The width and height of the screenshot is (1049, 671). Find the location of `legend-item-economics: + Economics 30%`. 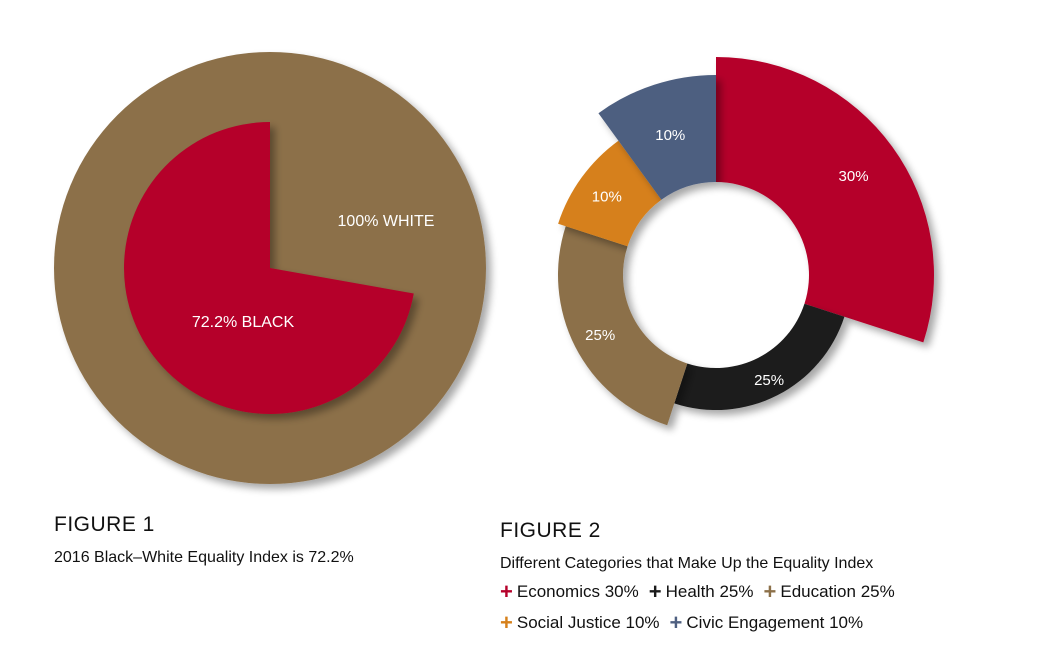

legend-item-economics: + Economics 30% is located at coordinates (569, 592).